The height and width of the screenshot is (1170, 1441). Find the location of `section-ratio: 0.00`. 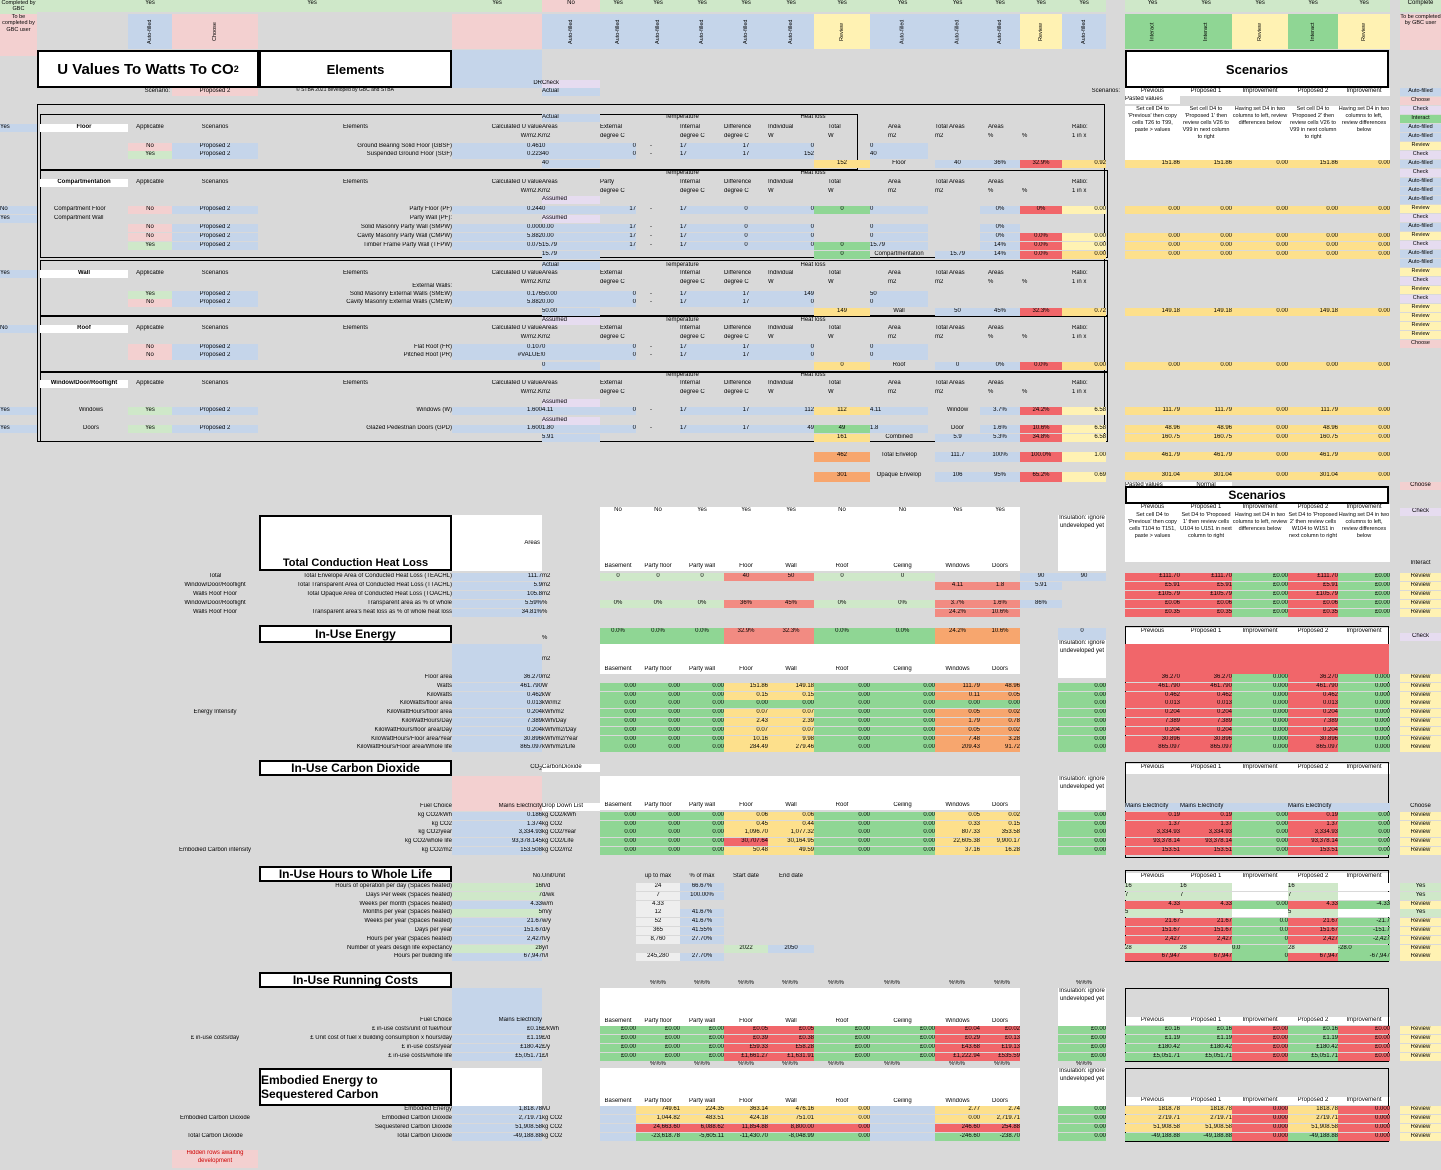

section-ratio: 0.00 is located at coordinates (1084, 366).